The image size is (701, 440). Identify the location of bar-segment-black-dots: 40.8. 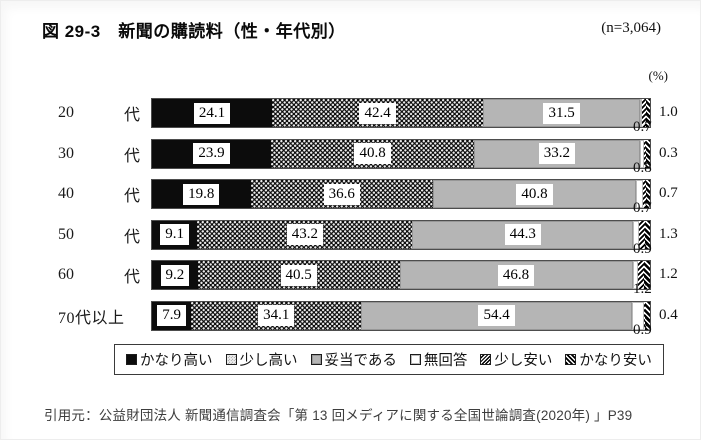
(373, 153).